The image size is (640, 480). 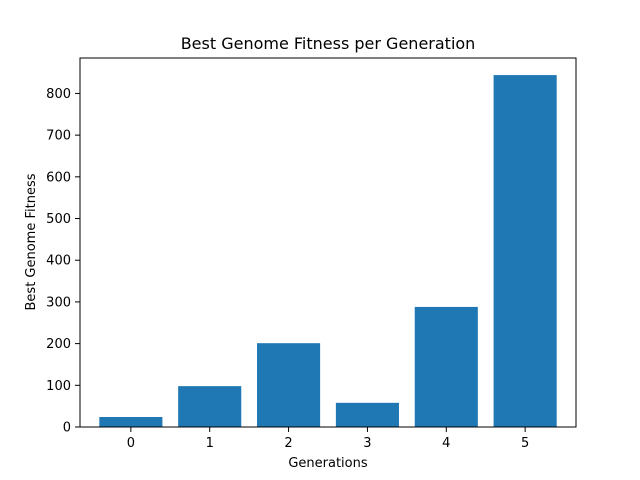 What do you see at coordinates (58, 261) in the screenshot?
I see `y-tick-label: 400` at bounding box center [58, 261].